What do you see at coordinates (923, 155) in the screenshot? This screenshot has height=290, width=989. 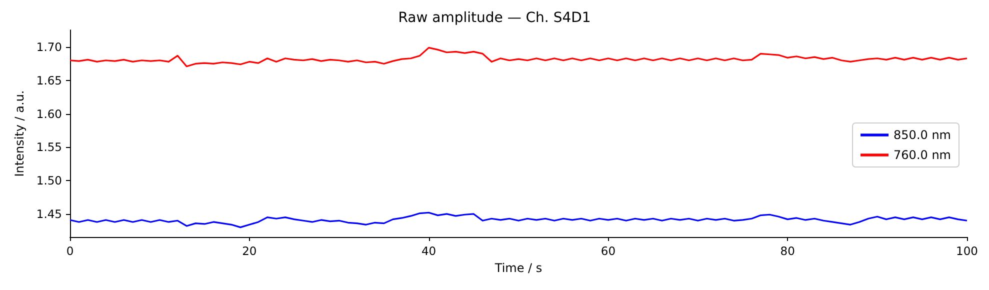 I see `legend-label: 760.0 nm` at bounding box center [923, 155].